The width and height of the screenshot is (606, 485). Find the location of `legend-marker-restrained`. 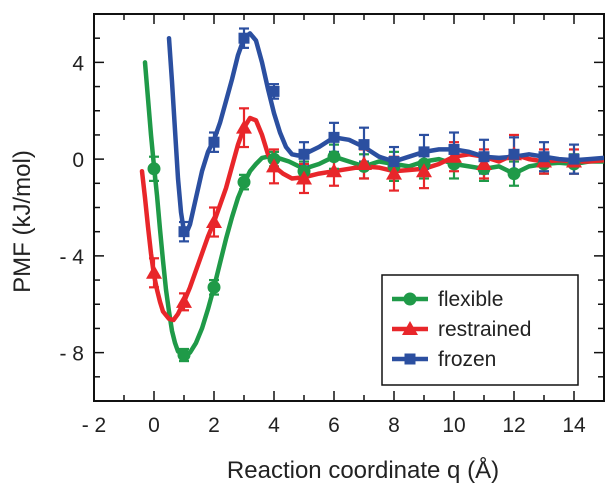

legend-marker-restrained is located at coordinates (410, 328).